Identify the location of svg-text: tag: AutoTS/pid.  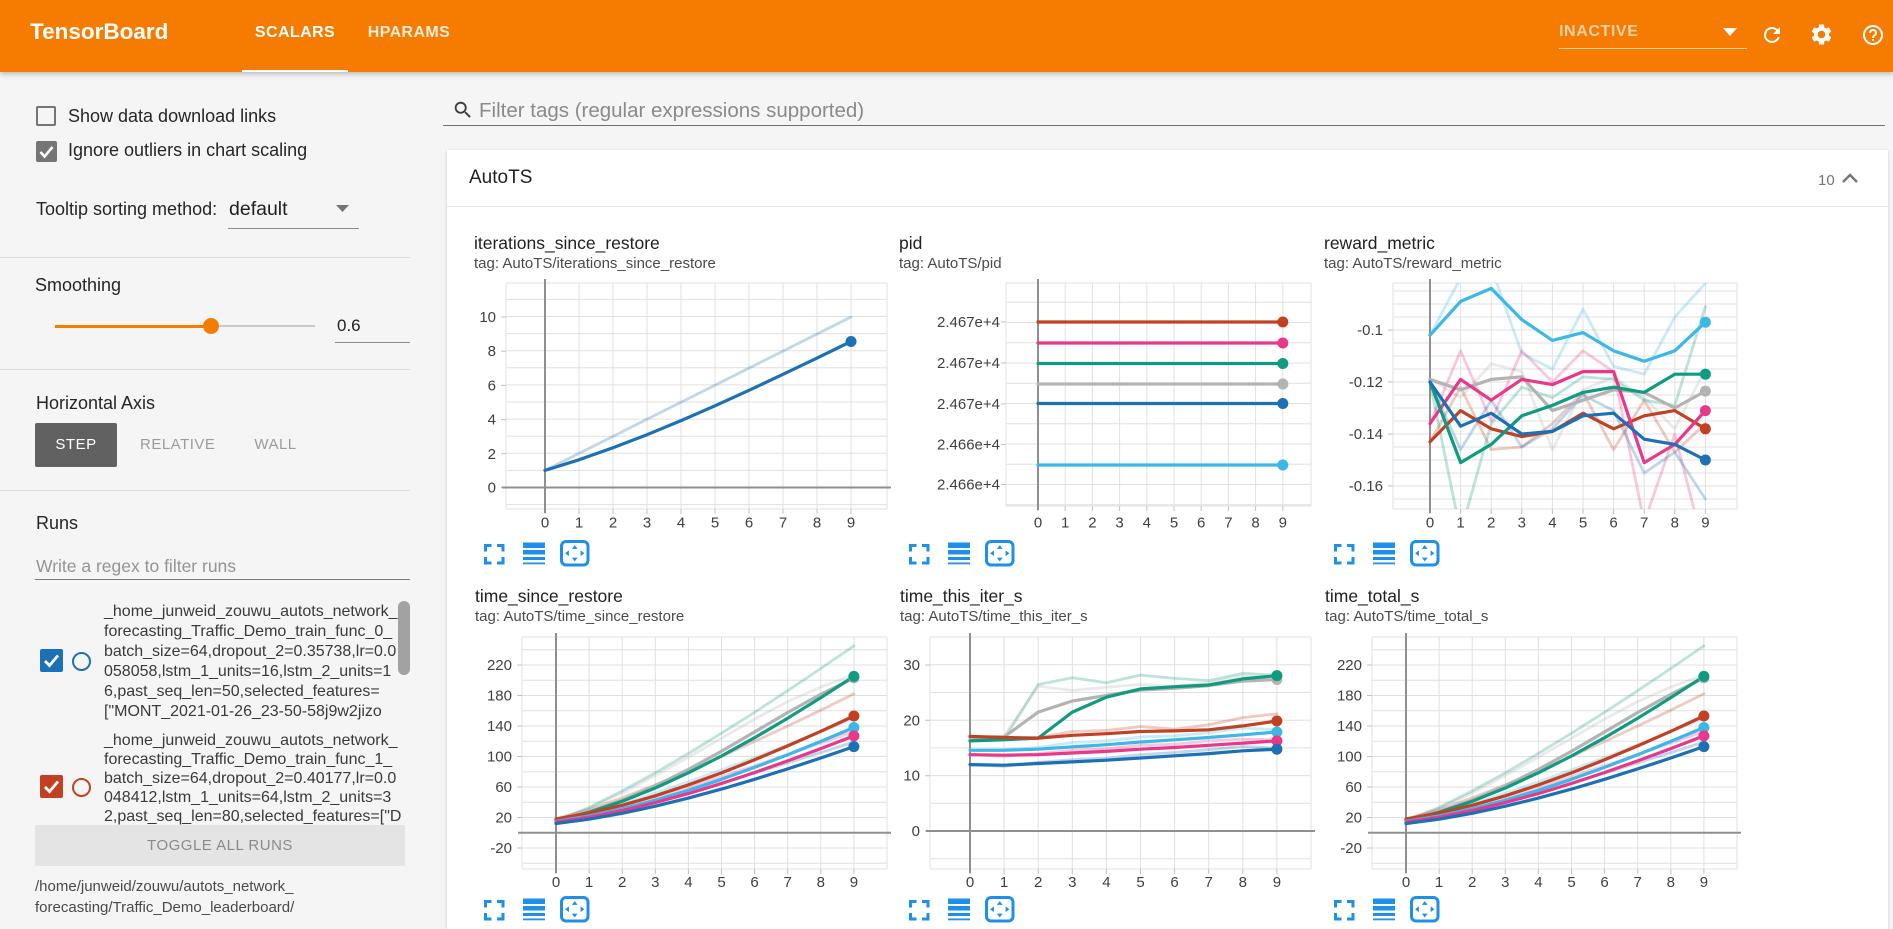
(950, 263).